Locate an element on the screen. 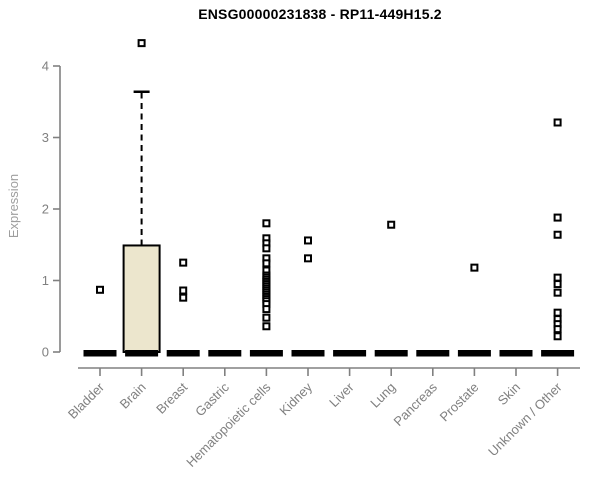 The height and width of the screenshot is (500, 600). y-tick-label: 2 is located at coordinates (45, 209).